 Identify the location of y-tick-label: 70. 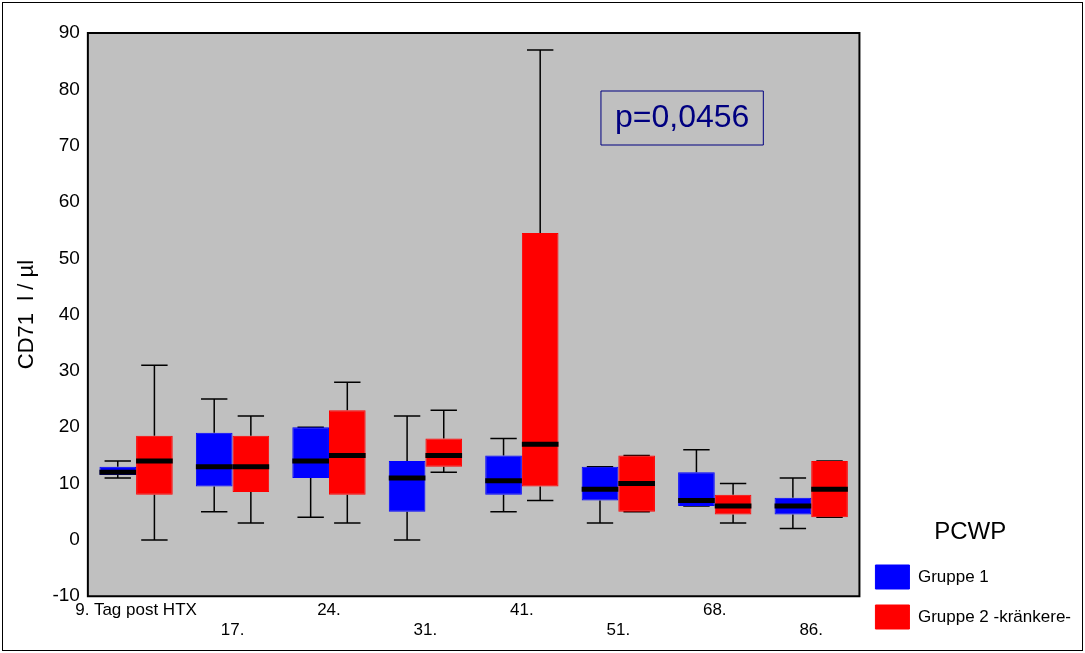
(69, 144).